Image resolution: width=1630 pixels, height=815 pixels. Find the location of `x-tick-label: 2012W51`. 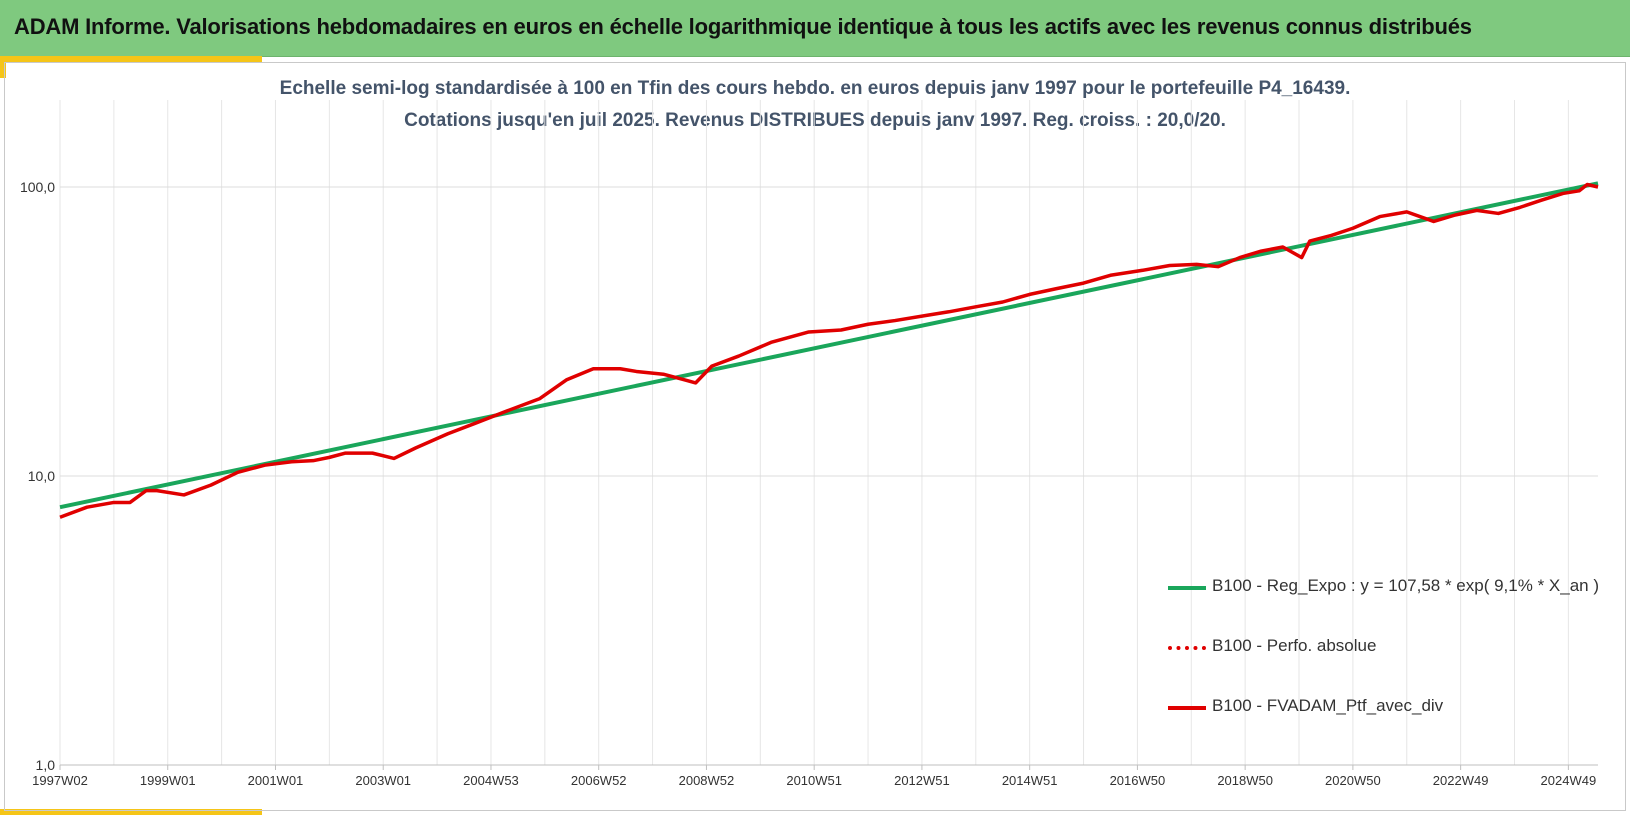

x-tick-label: 2012W51 is located at coordinates (922, 780).